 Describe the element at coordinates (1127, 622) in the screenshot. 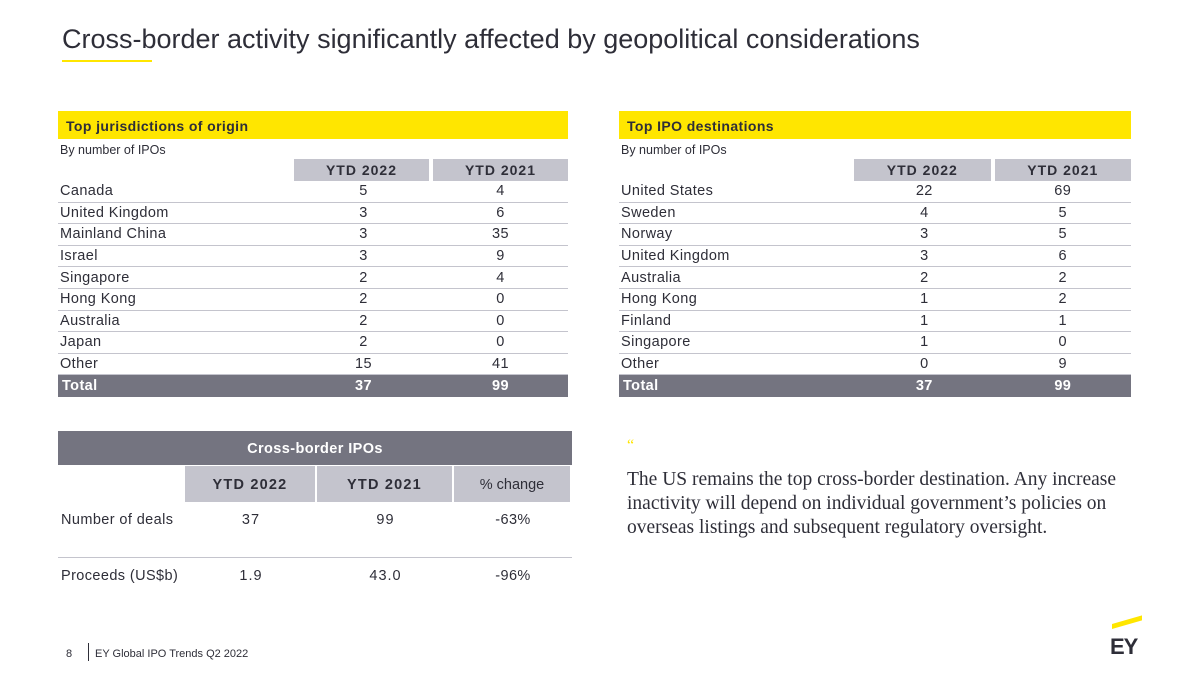

I see `logo-beam` at that location.